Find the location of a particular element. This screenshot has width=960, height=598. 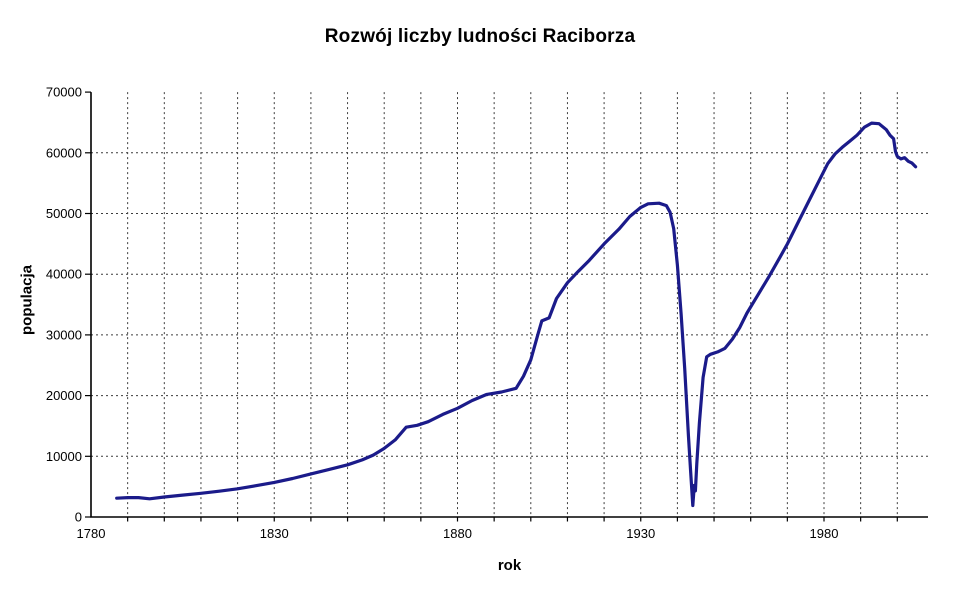

y-tick-label: 10000 is located at coordinates (64, 456).